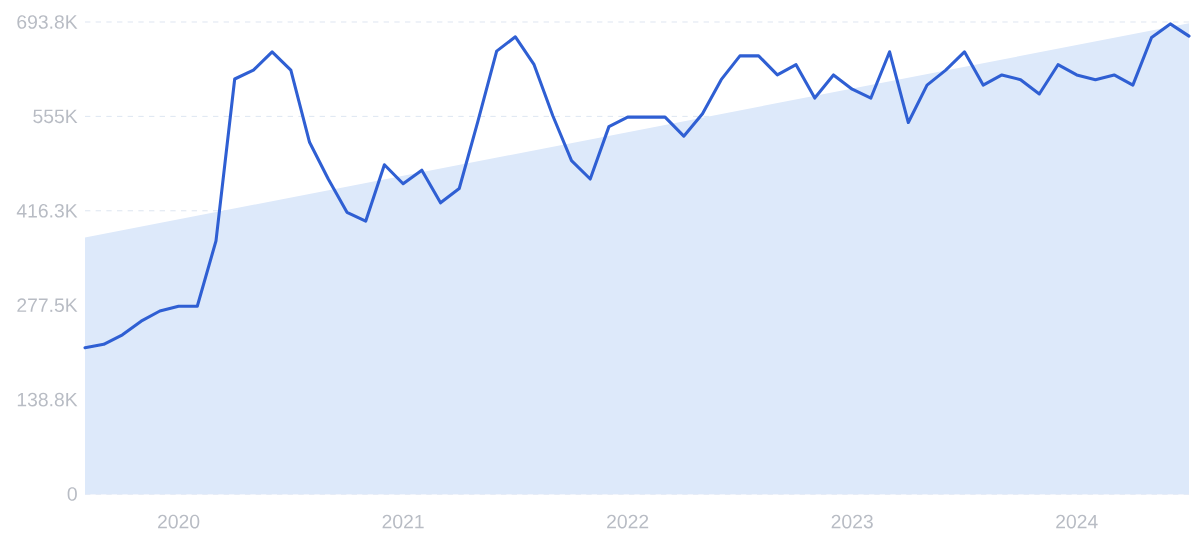  I want to click on x-tick-label: 2024, so click(1077, 521).